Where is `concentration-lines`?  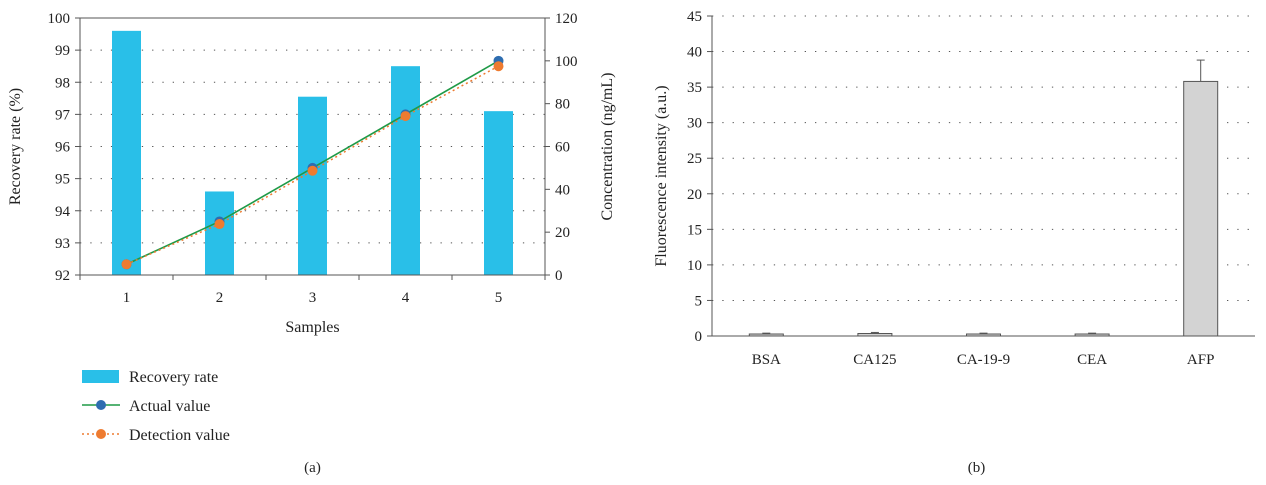
concentration-lines is located at coordinates (312, 162).